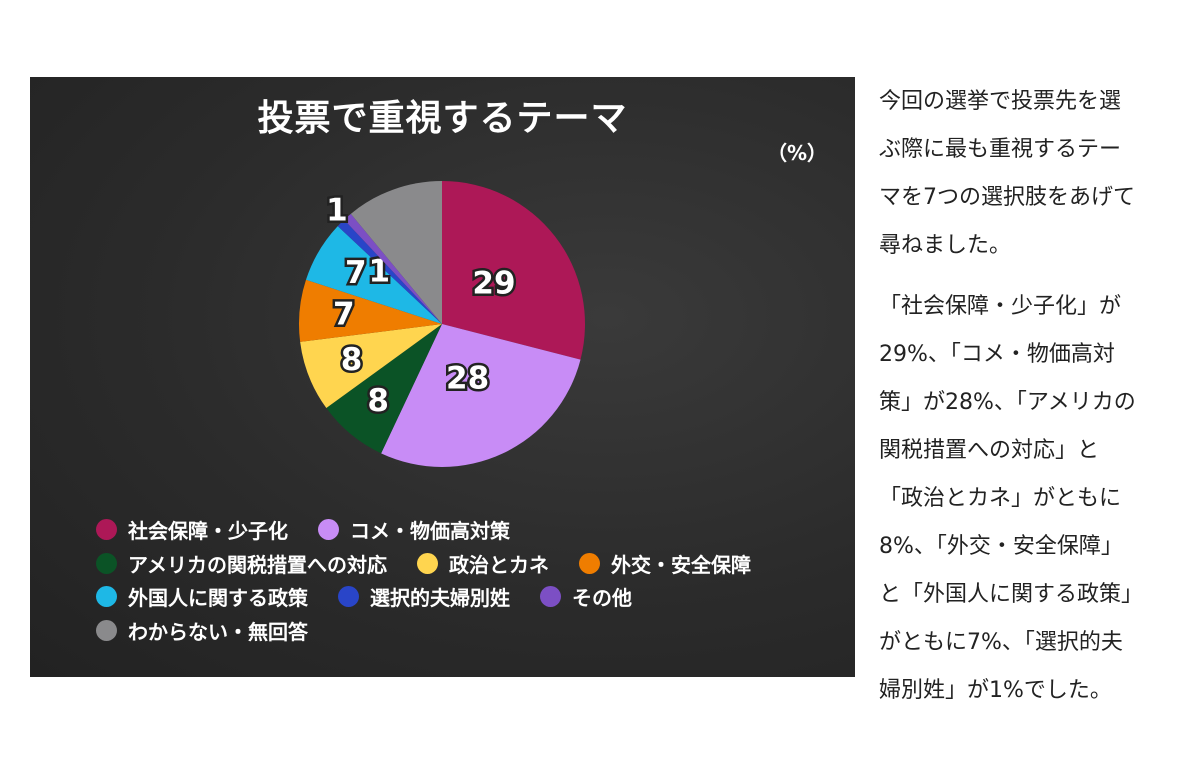  Describe the element at coordinates (430, 531) in the screenshot. I see `legend-label: コメ・物価高対策` at that location.